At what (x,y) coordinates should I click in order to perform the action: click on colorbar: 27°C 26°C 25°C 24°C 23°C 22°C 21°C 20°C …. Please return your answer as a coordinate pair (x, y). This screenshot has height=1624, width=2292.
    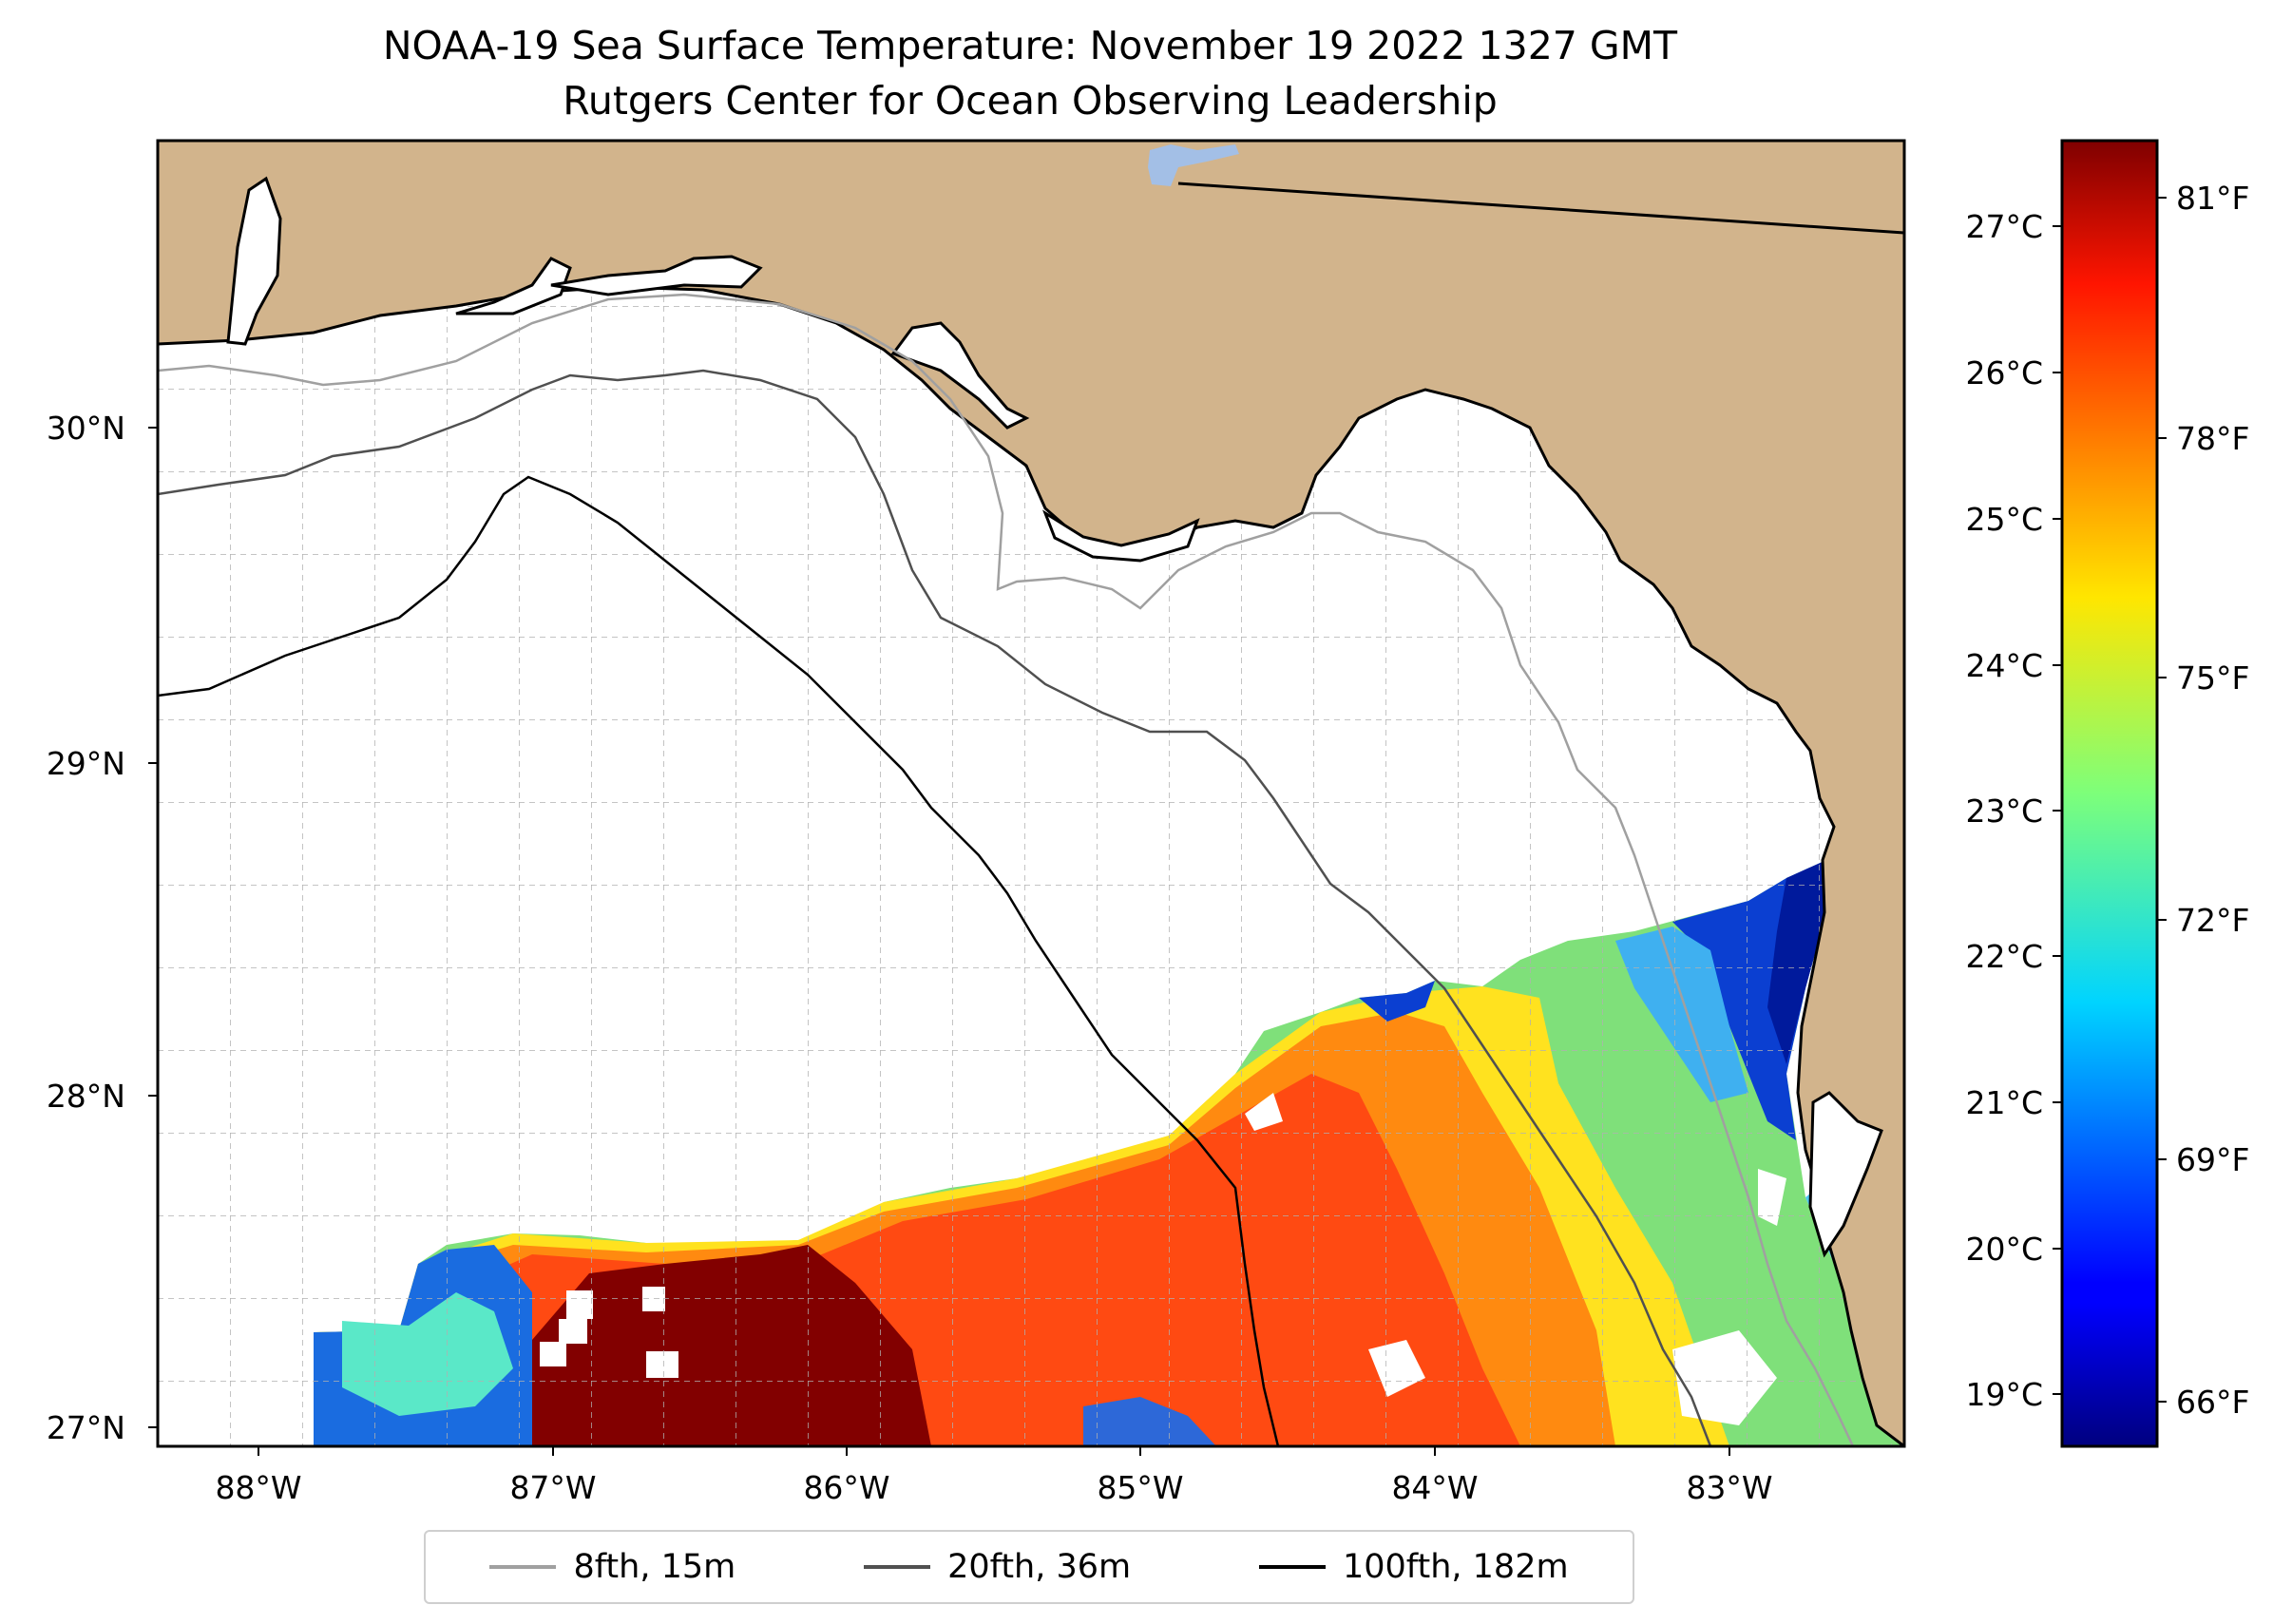
    Looking at the image, I should click on (2107, 793).